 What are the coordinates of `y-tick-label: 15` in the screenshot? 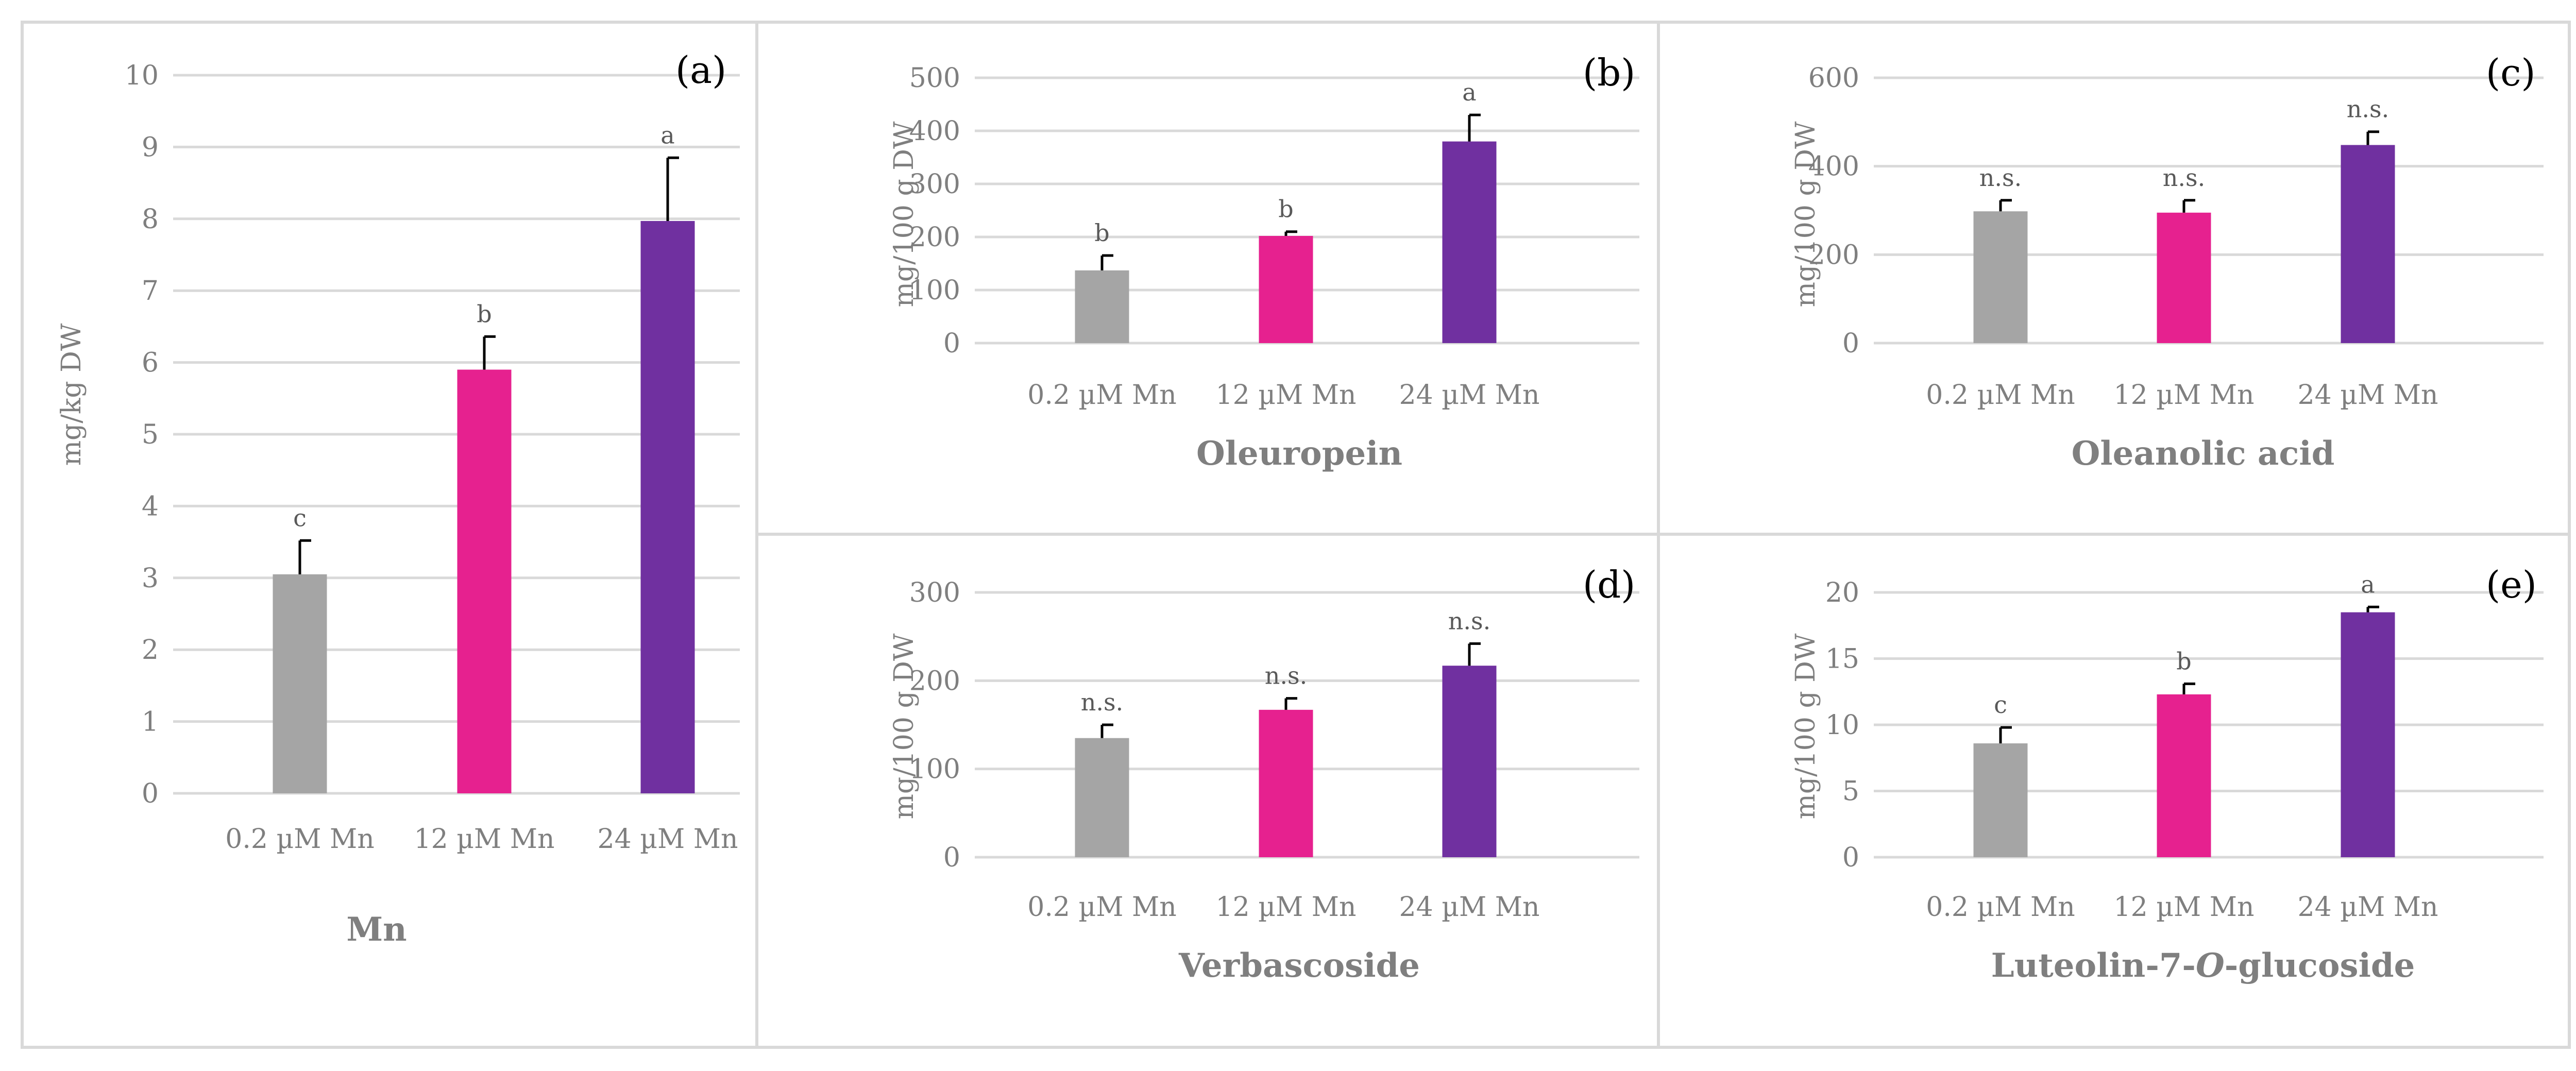 It's located at (1842, 659).